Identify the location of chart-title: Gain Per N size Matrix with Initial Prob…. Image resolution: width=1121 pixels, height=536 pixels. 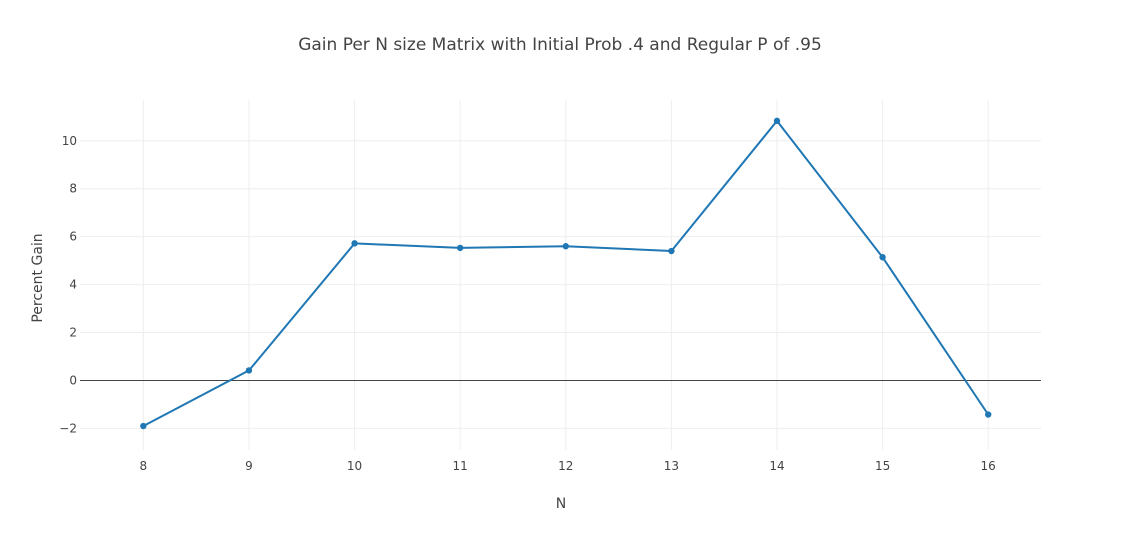
(560, 45).